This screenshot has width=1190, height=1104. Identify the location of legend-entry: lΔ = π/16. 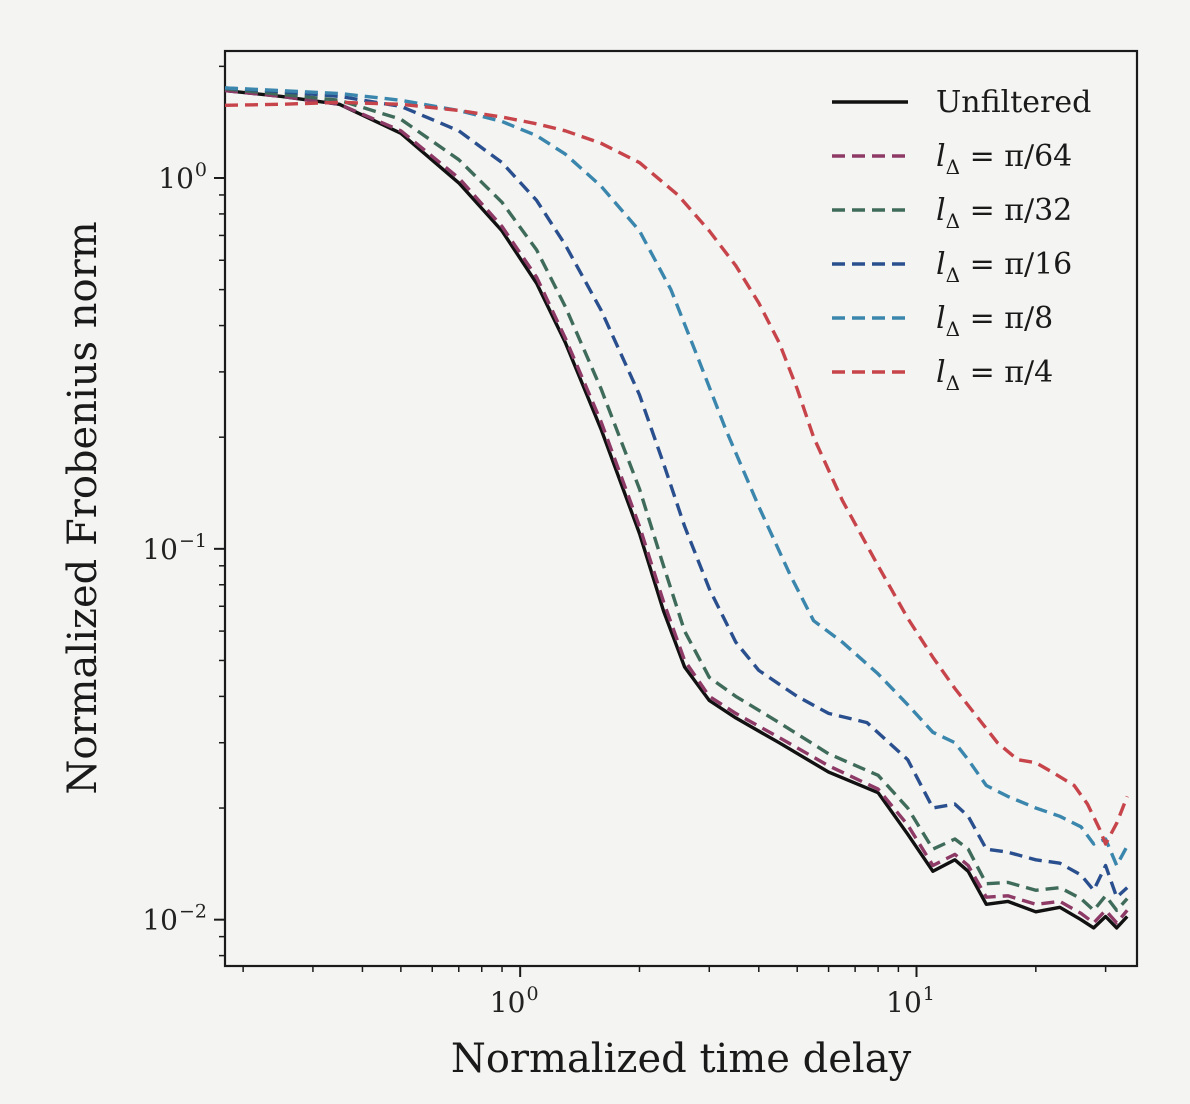
(952, 267).